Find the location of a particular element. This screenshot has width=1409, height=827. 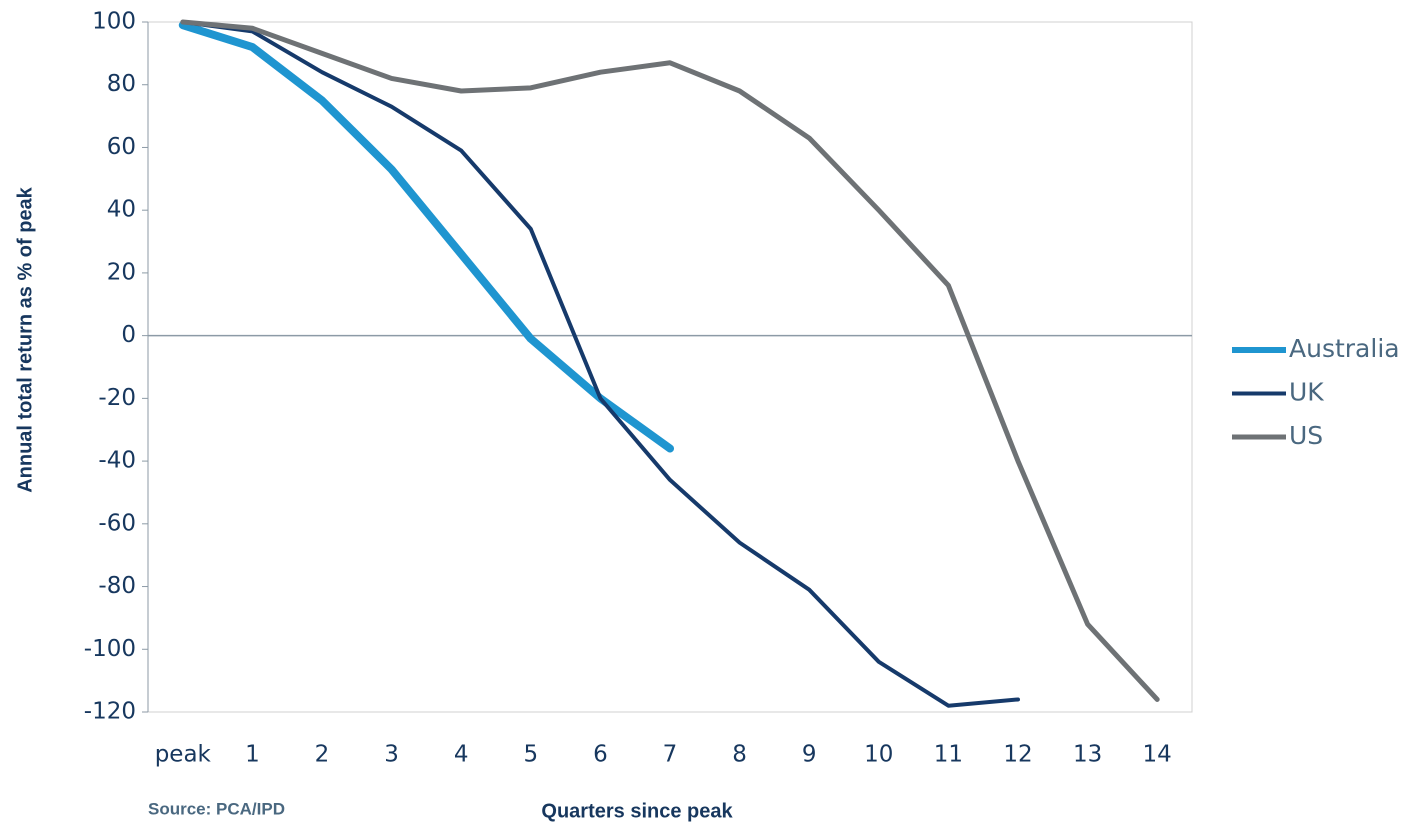

y-tick-label: -20 is located at coordinates (117, 398).